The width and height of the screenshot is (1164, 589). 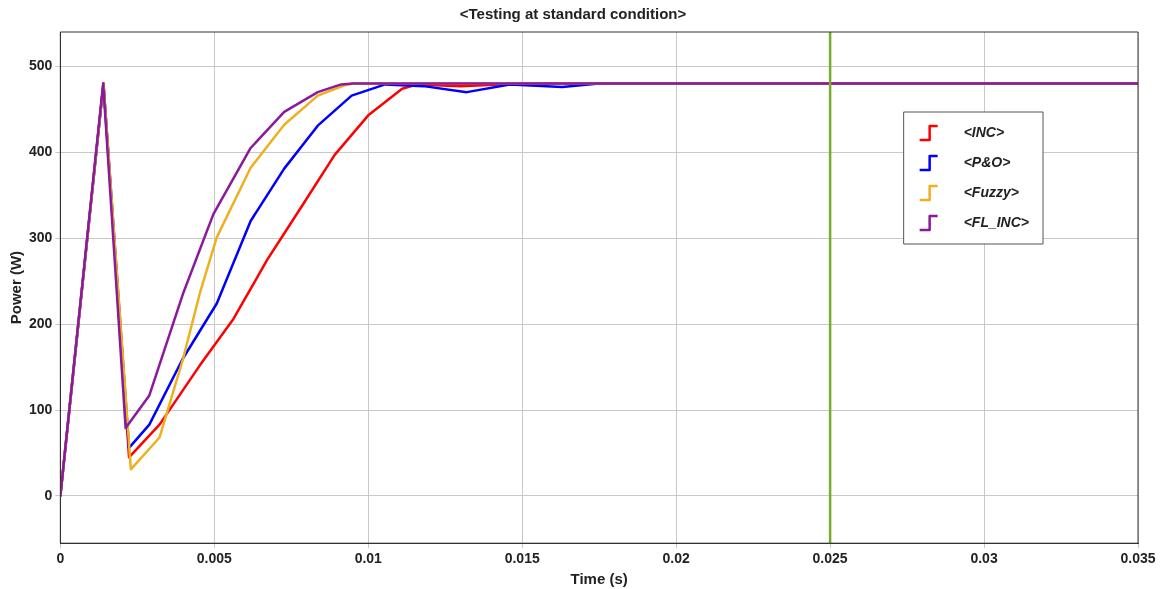 What do you see at coordinates (1138, 558) in the screenshot?
I see `x-tick-label: 0.035` at bounding box center [1138, 558].